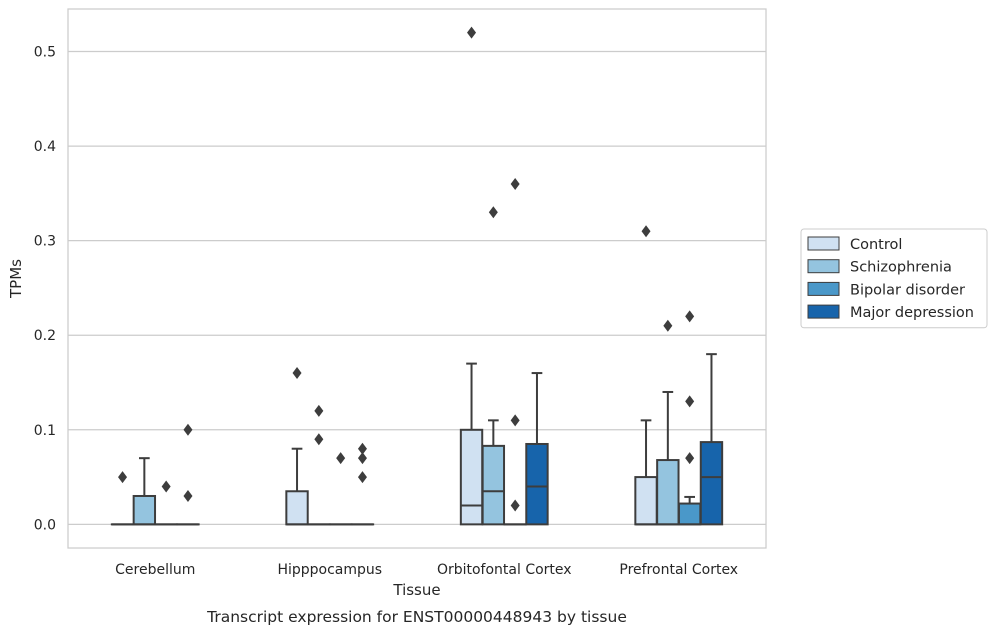 This screenshot has height=634, width=997. What do you see at coordinates (912, 313) in the screenshot?
I see `legend-label: Major depression` at bounding box center [912, 313].